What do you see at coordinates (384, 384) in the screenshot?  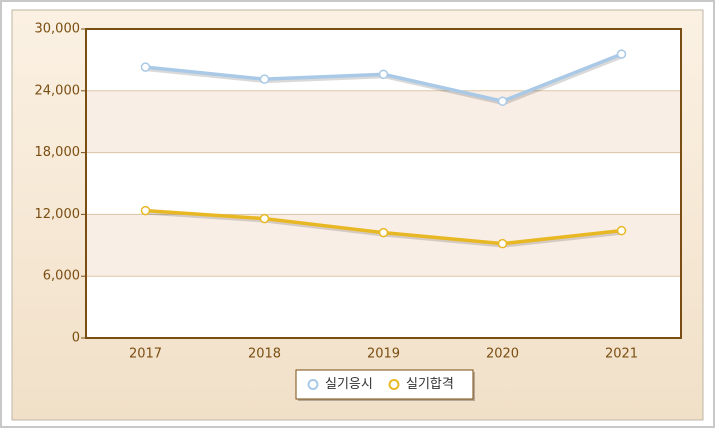 I see `legend` at bounding box center [384, 384].